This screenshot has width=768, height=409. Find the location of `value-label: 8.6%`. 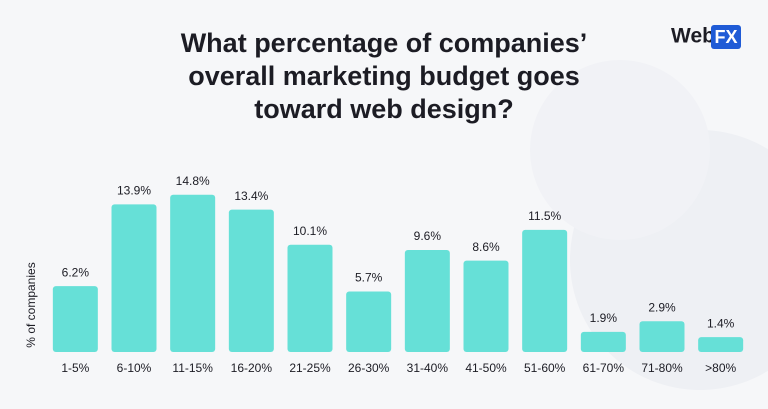

value-label: 8.6% is located at coordinates (486, 247).